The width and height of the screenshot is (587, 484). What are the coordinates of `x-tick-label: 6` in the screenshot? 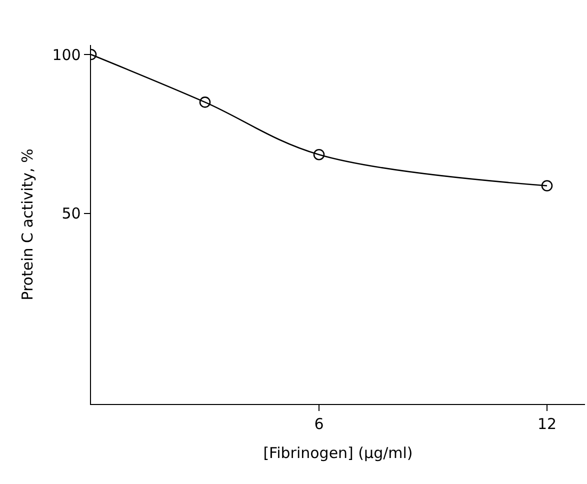 It's located at (319, 424).